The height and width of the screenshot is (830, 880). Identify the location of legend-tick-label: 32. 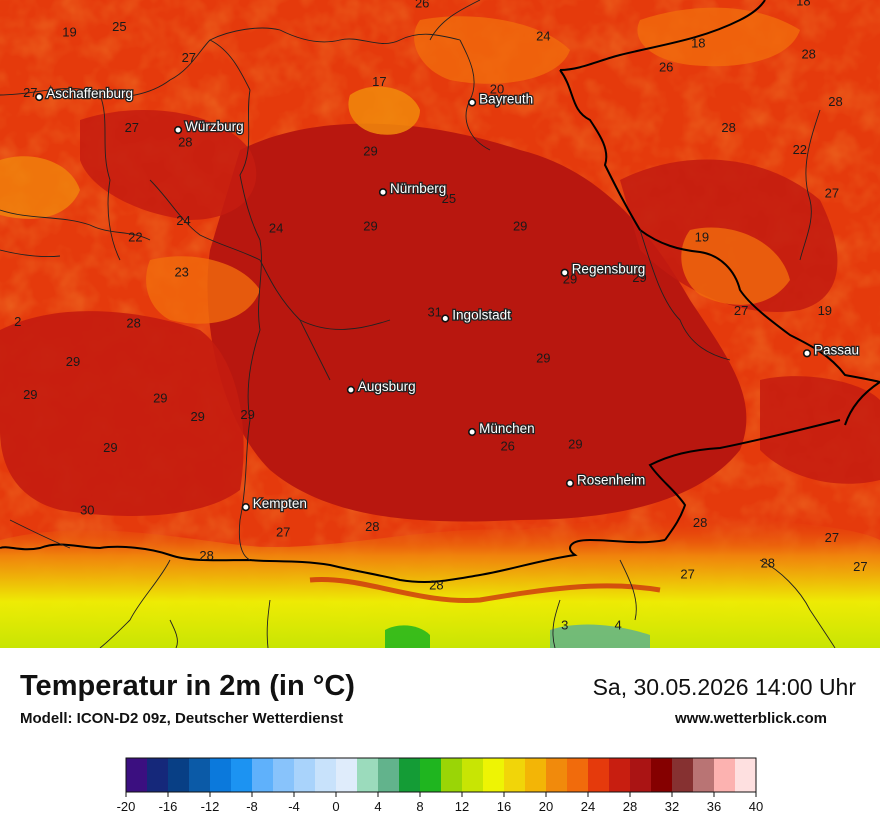
(672, 806).